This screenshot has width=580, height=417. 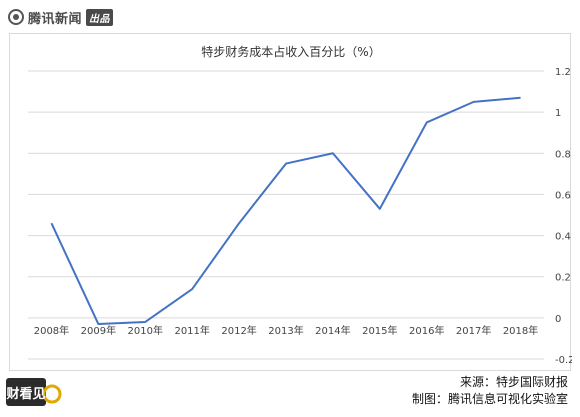 I want to click on y-tick-label: 1, so click(x=558, y=113).